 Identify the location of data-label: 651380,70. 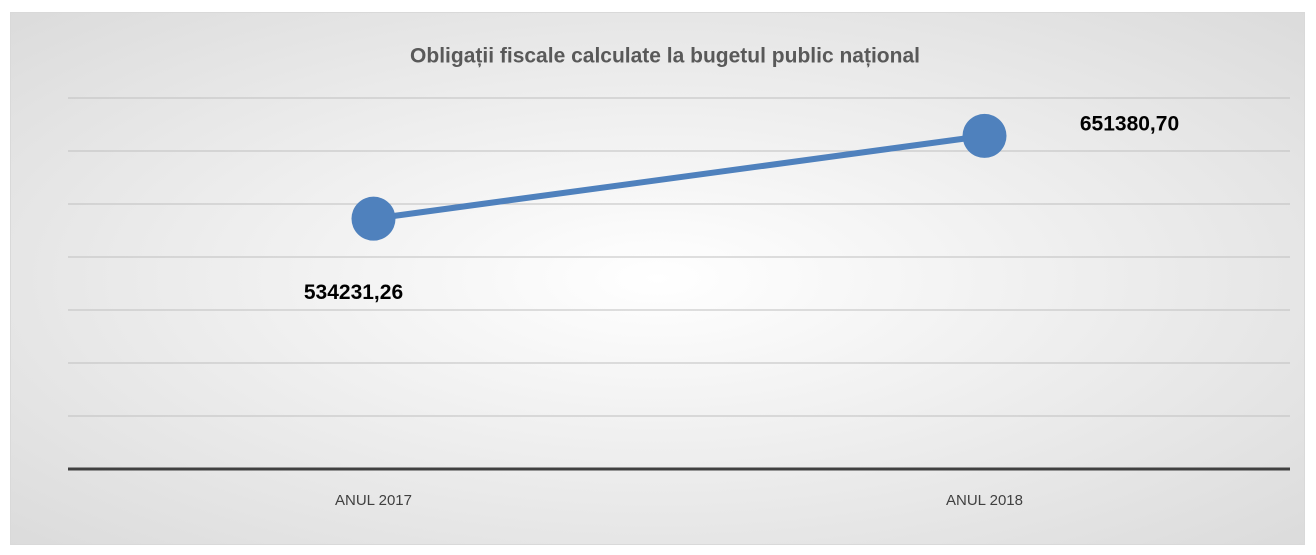
(1129, 123).